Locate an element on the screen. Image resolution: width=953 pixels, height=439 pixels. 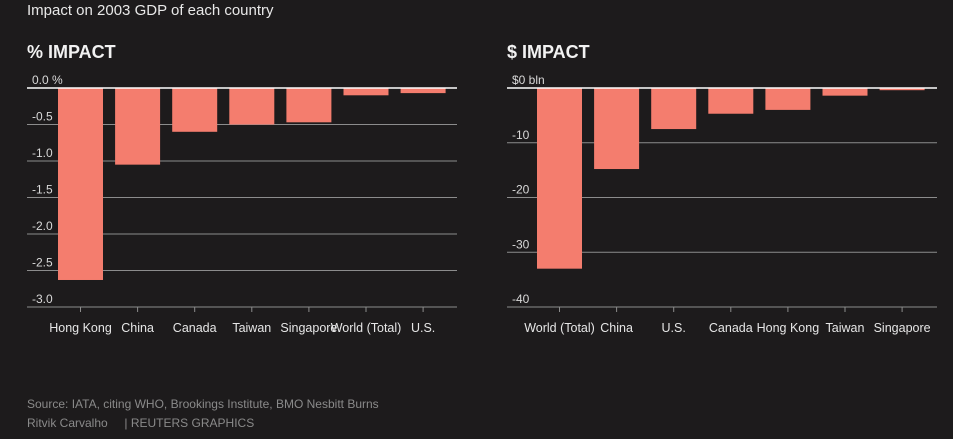
percent-impact-title: % IMPACT is located at coordinates (71, 52).